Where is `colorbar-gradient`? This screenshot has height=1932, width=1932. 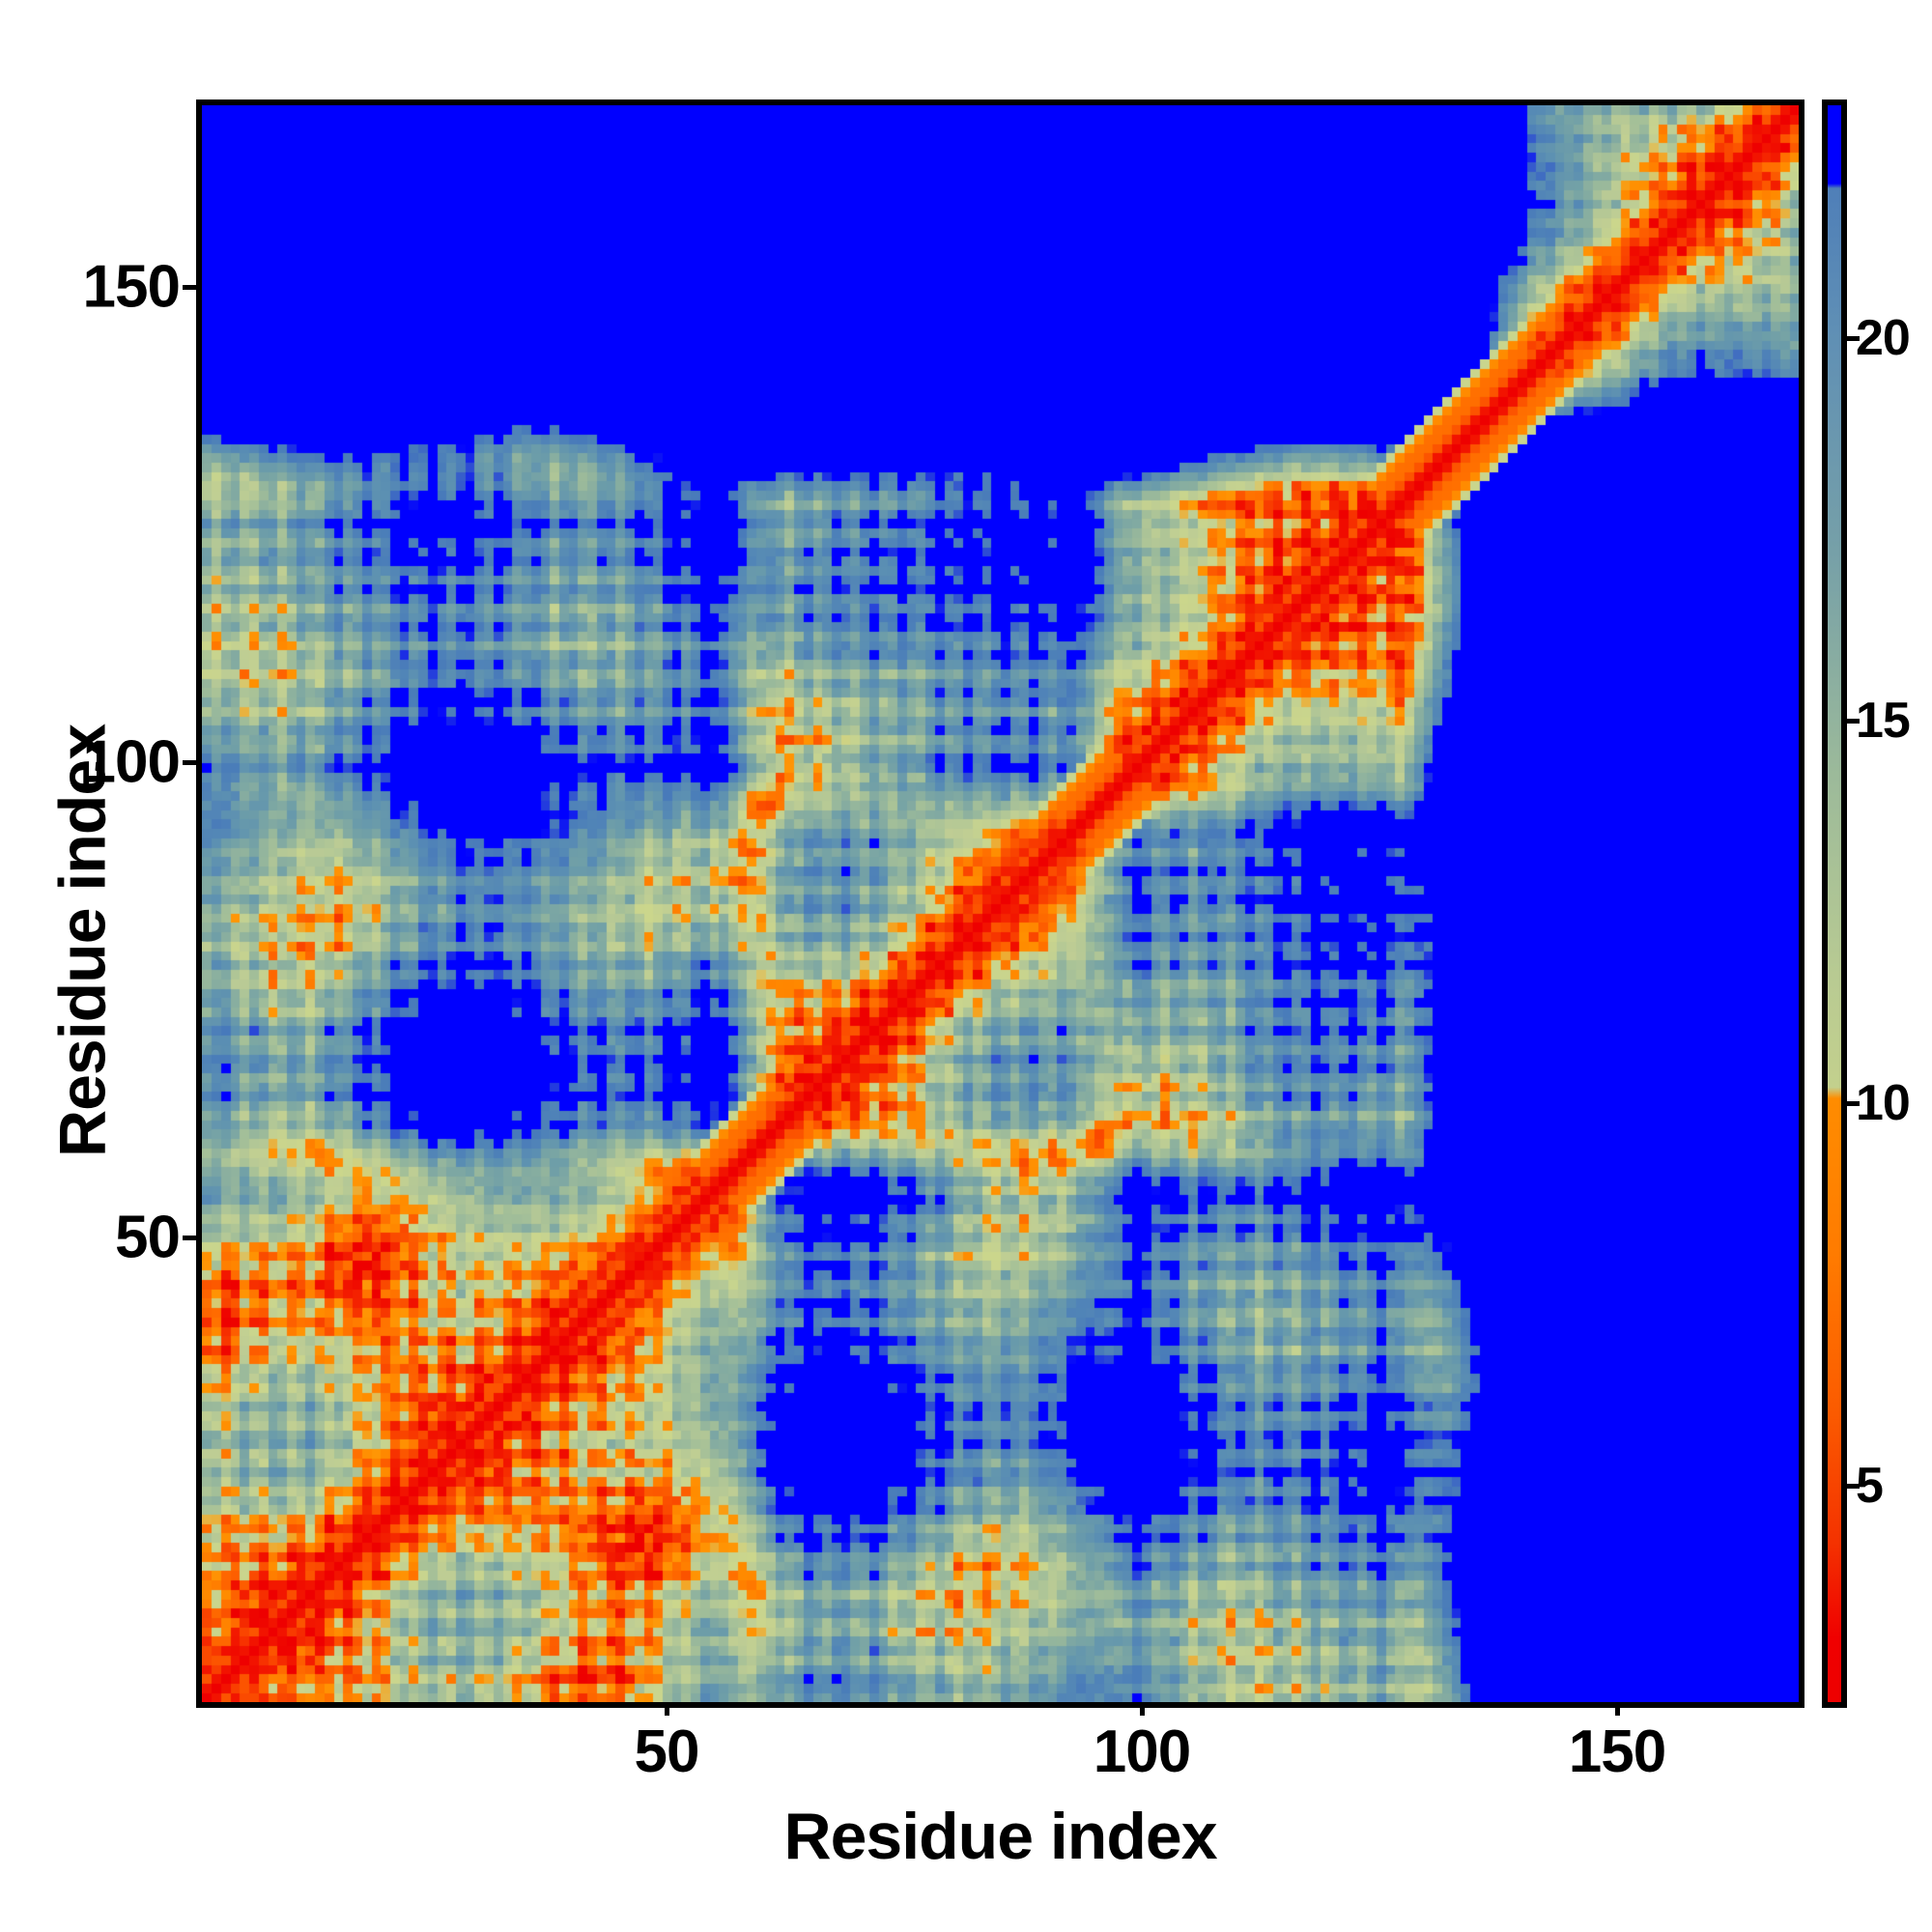
colorbar-gradient is located at coordinates (1834, 903).